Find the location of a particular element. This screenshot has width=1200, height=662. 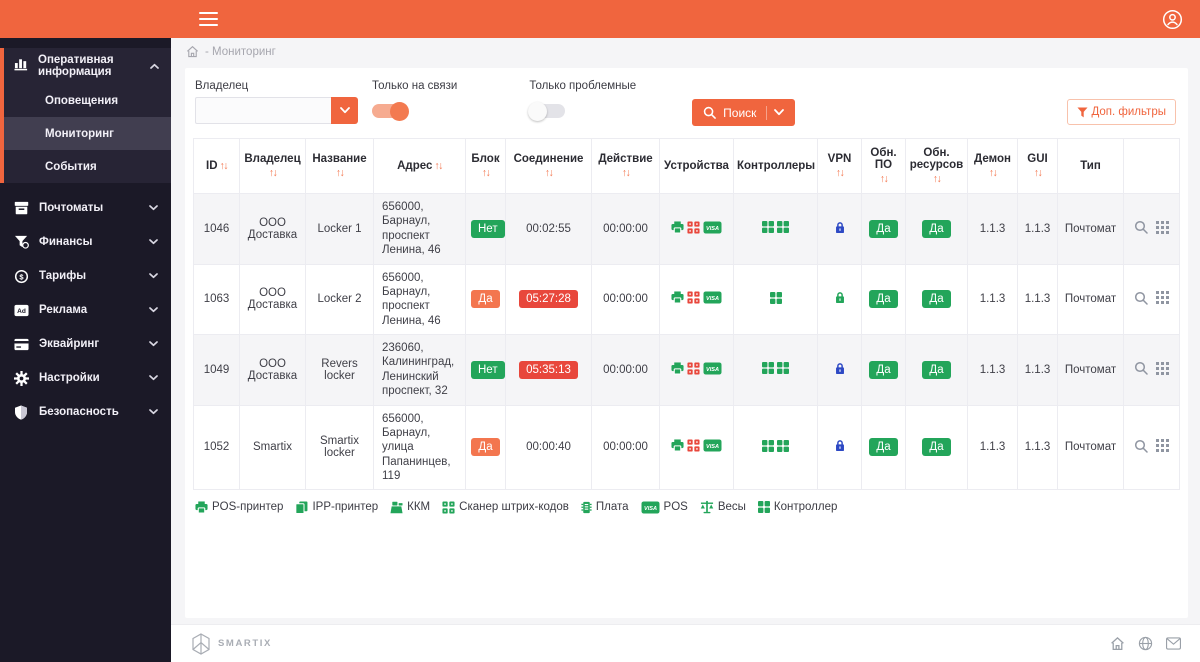

cell-gui: 1.1.3 is located at coordinates (1037, 229).